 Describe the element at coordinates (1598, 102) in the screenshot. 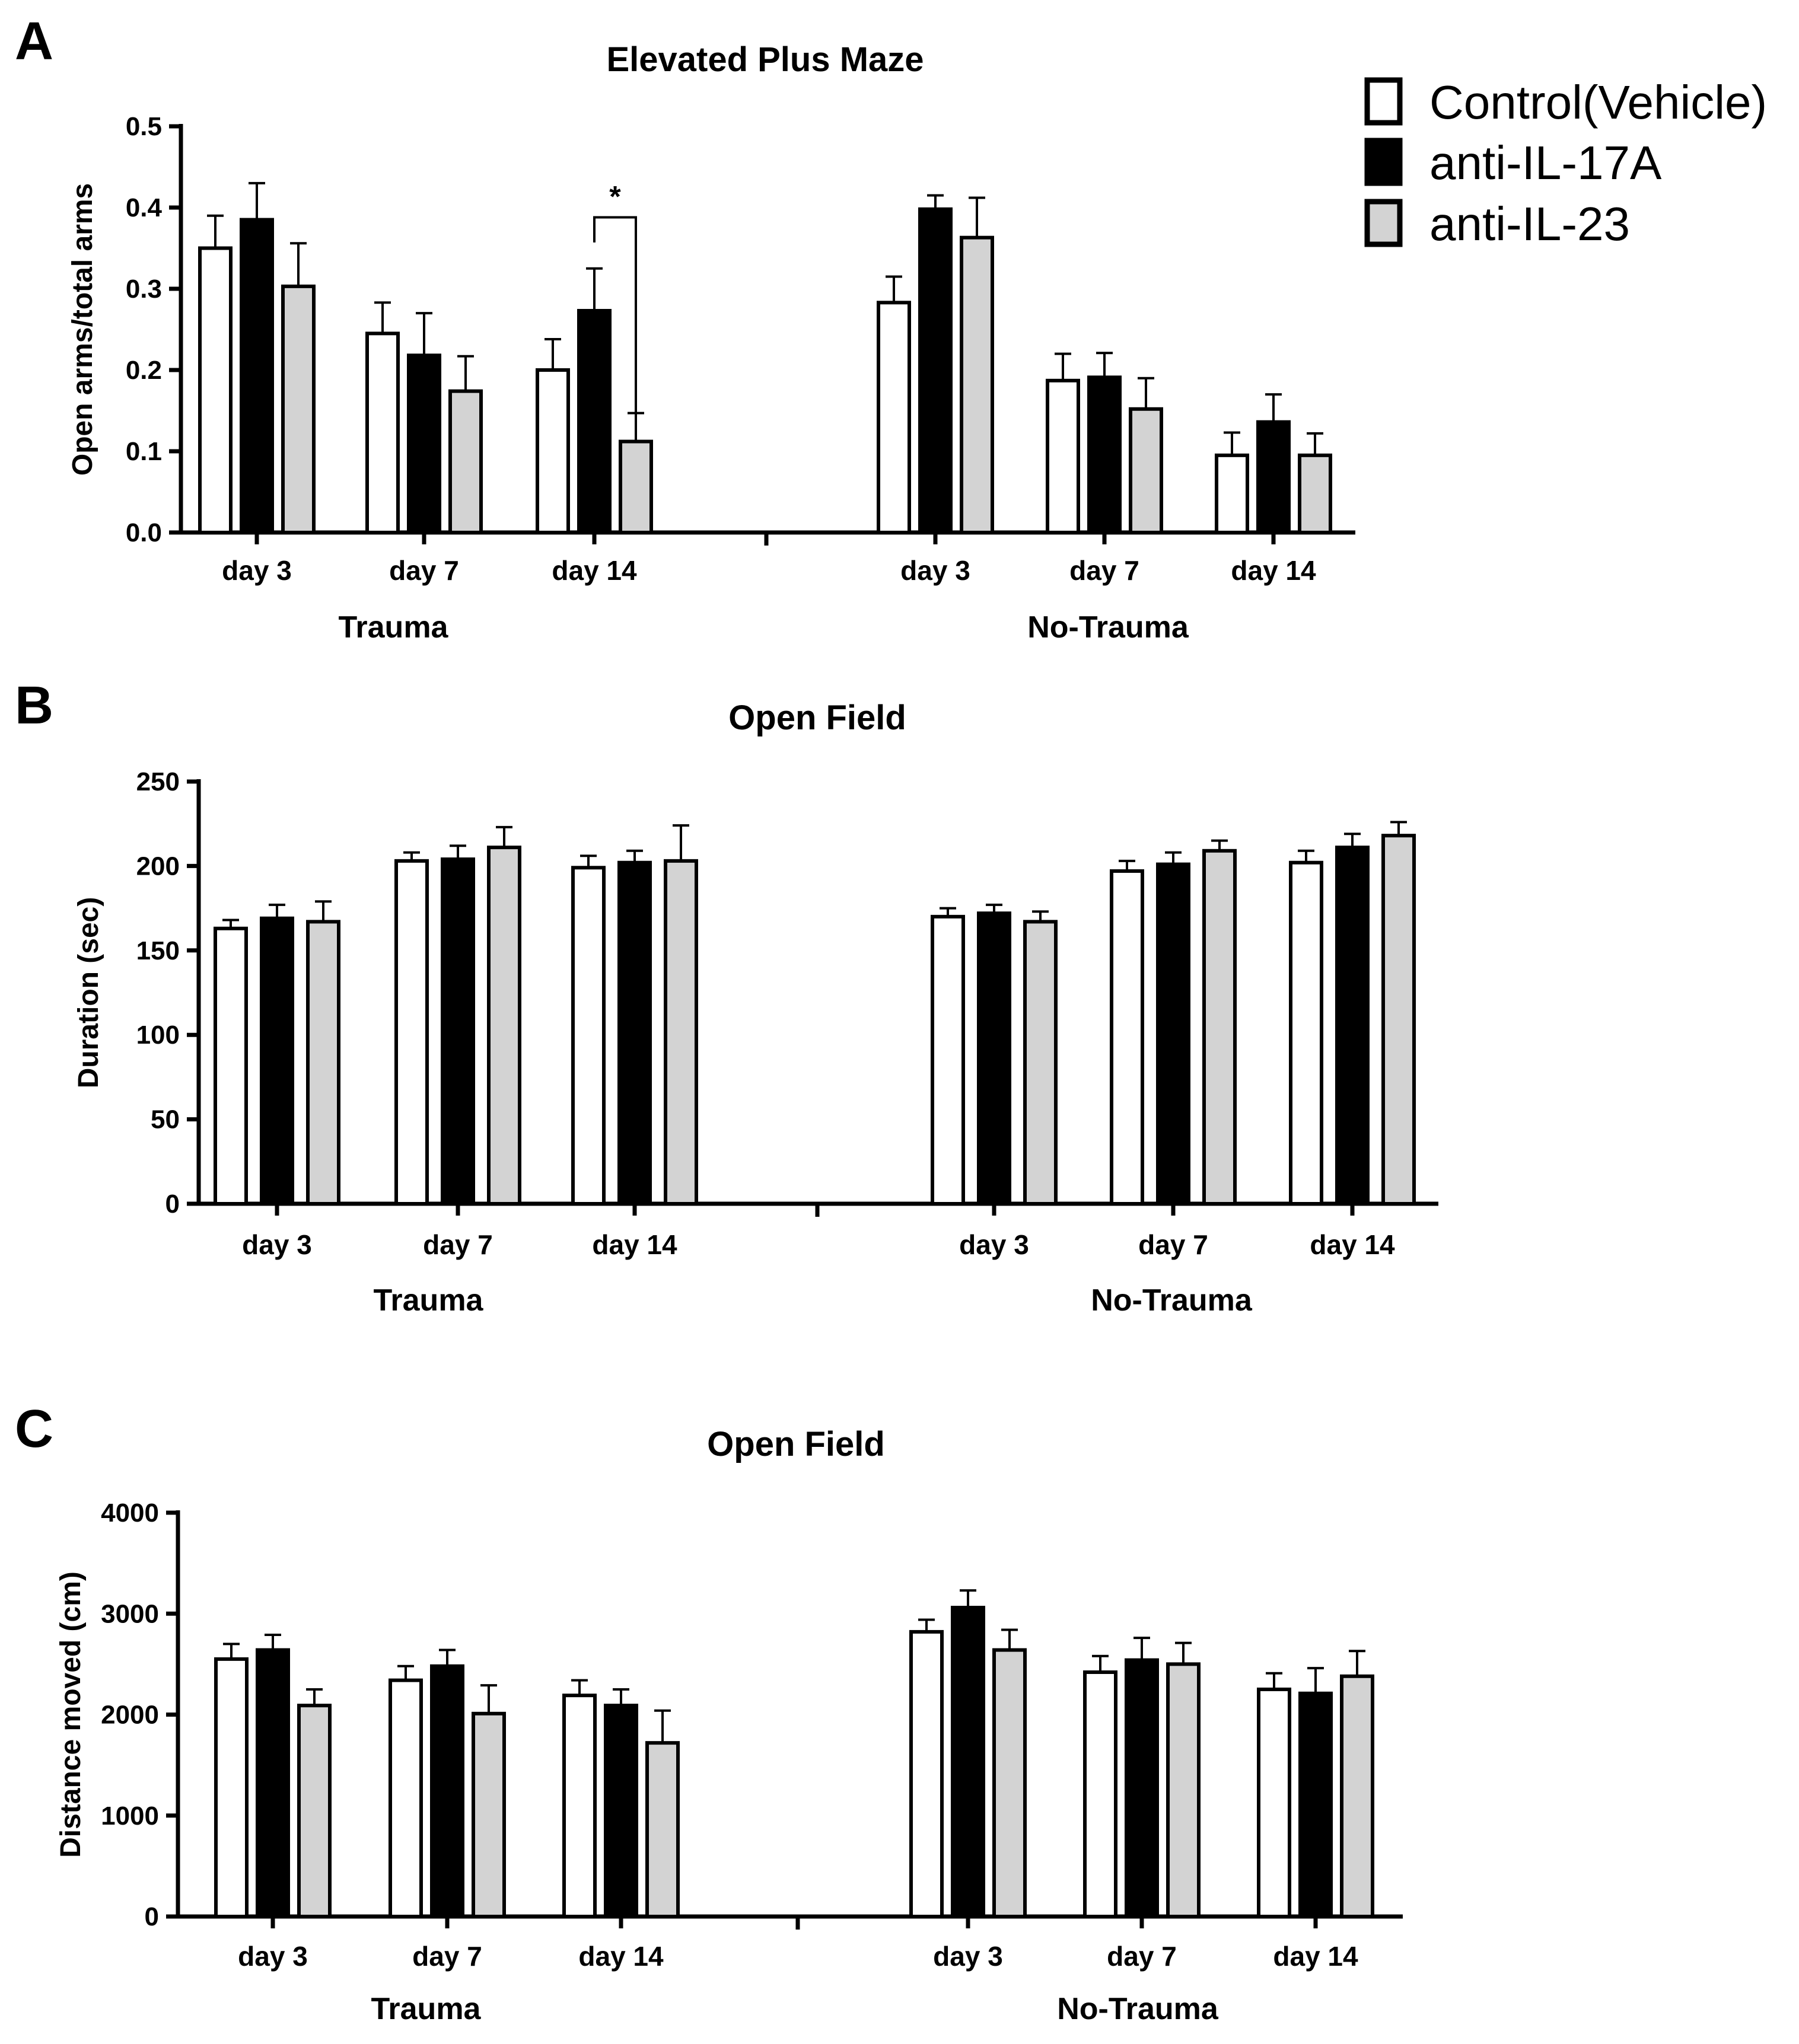

I see `legend-label-control: Control(Vehicle)` at that location.